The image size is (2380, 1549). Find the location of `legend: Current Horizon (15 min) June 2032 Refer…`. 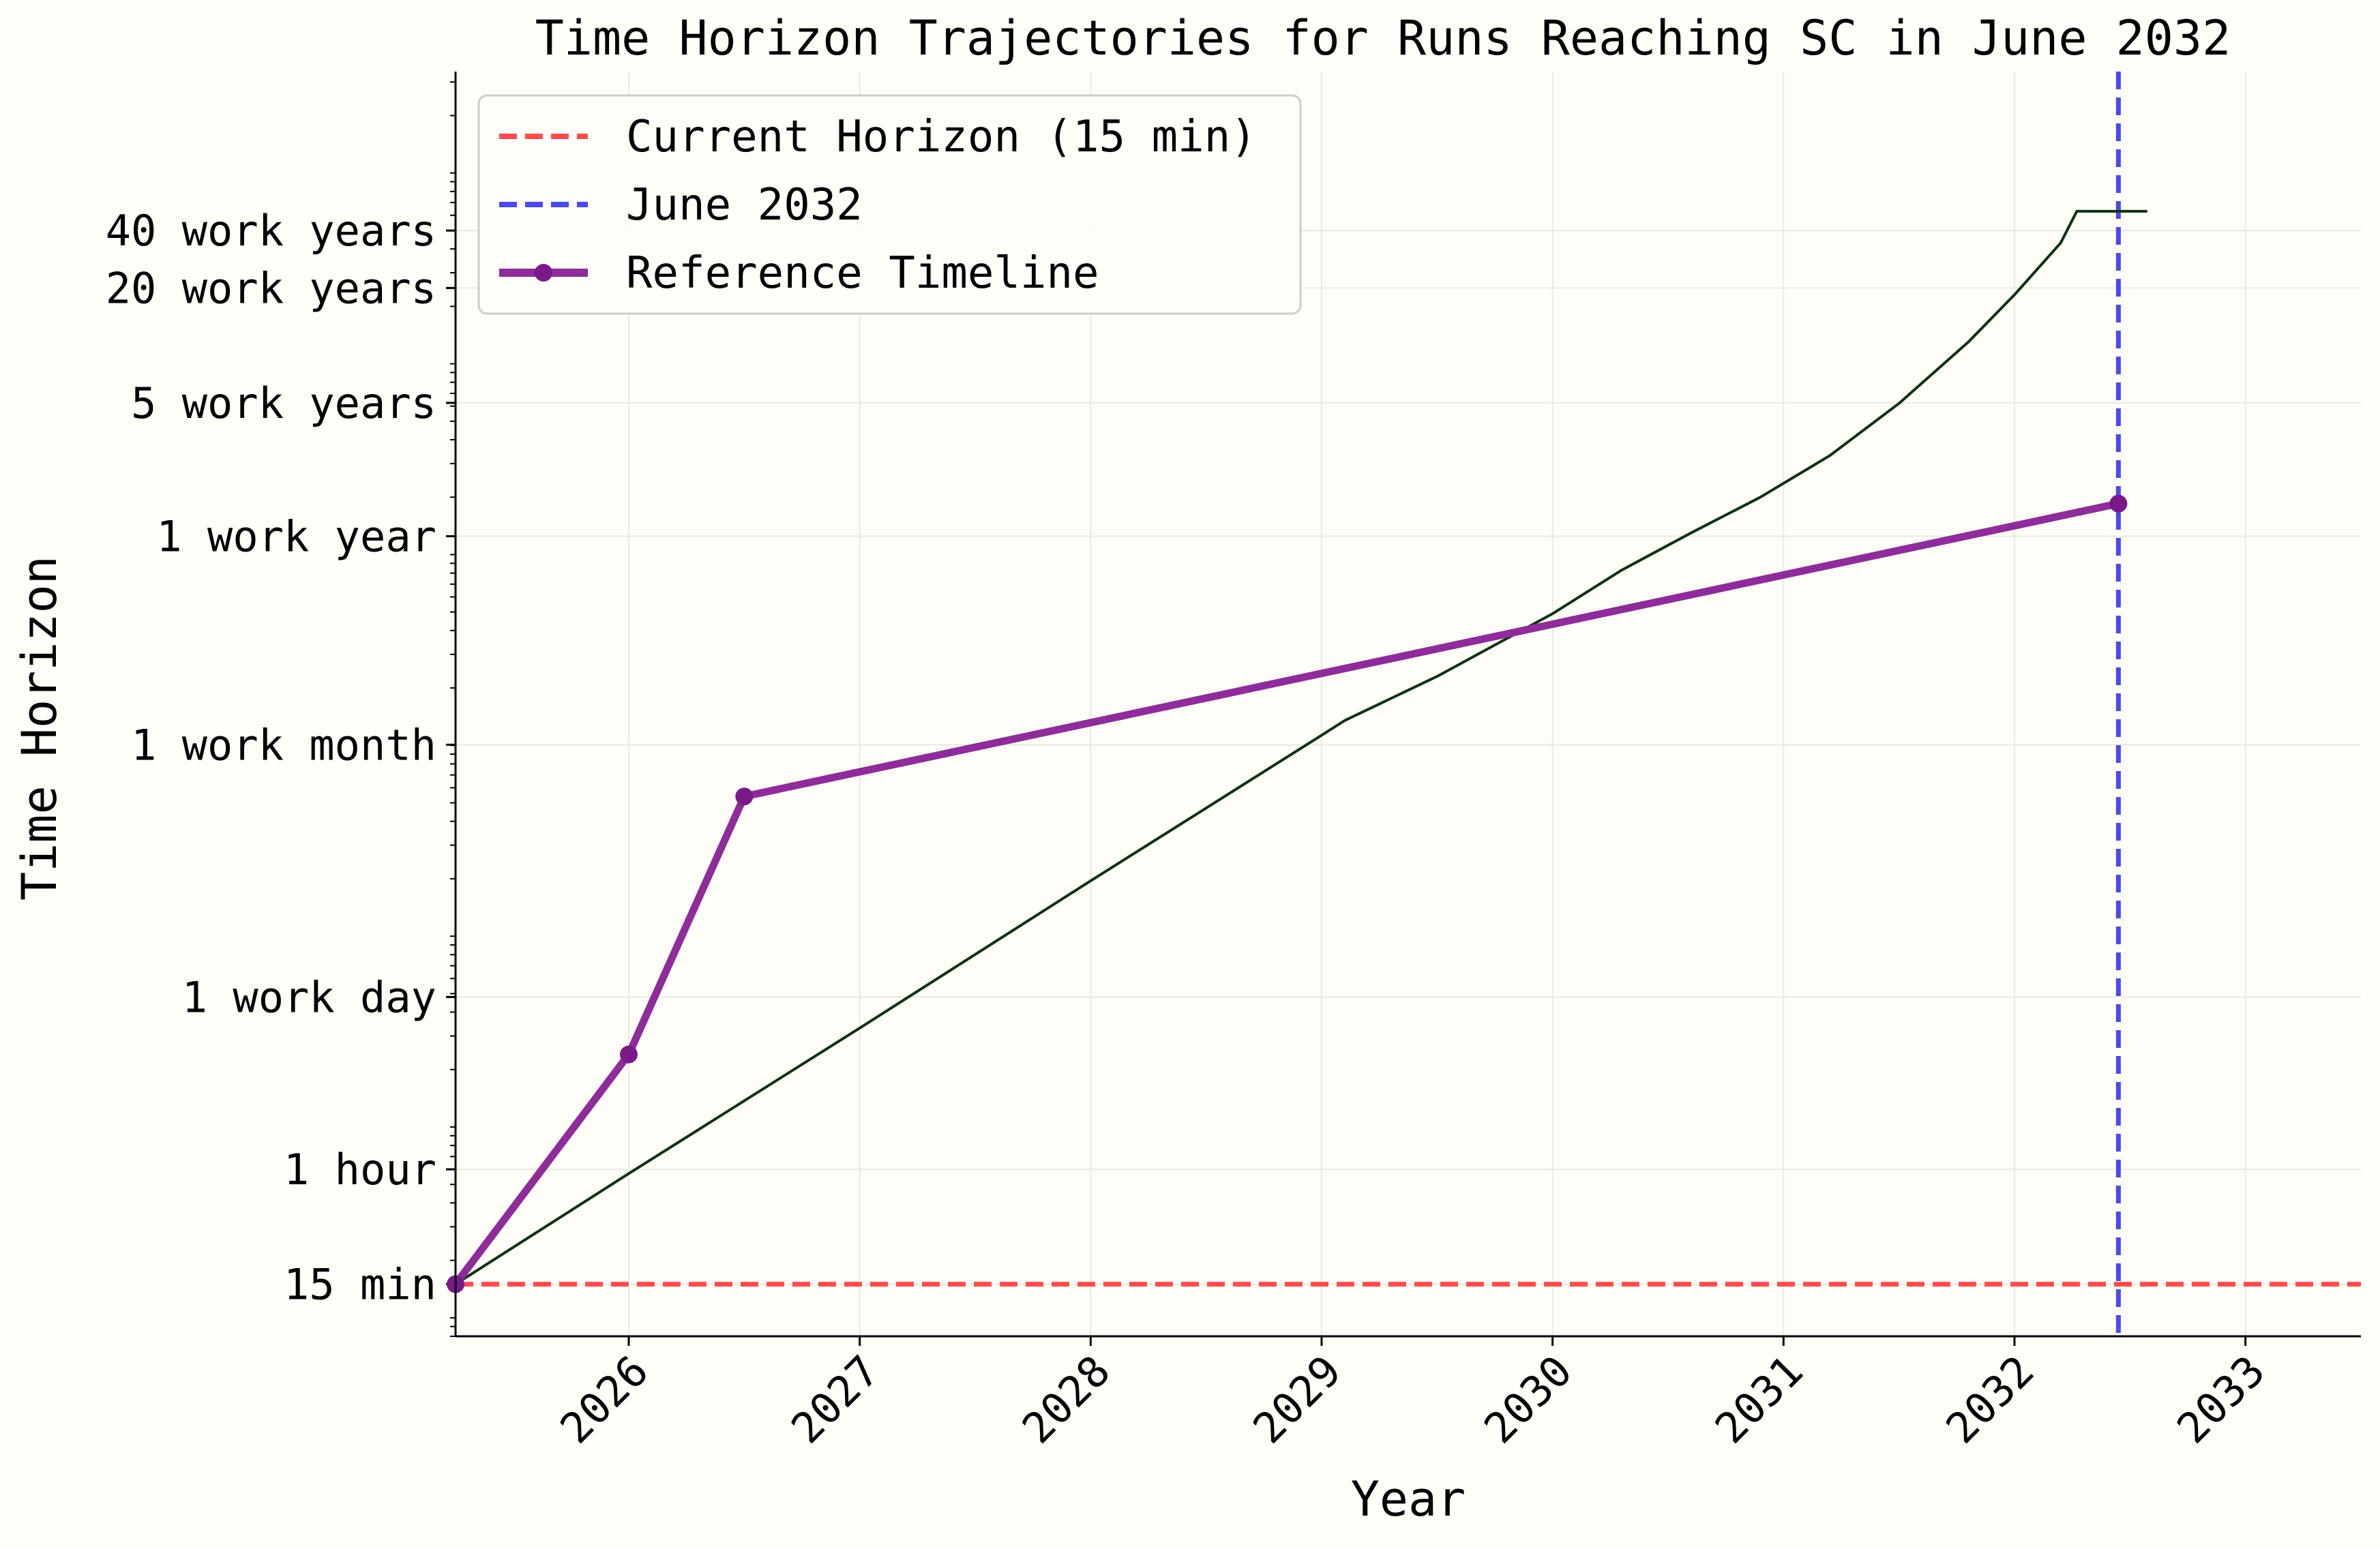

legend: Current Horizon (15 min) June 2032 Refer… is located at coordinates (889, 204).